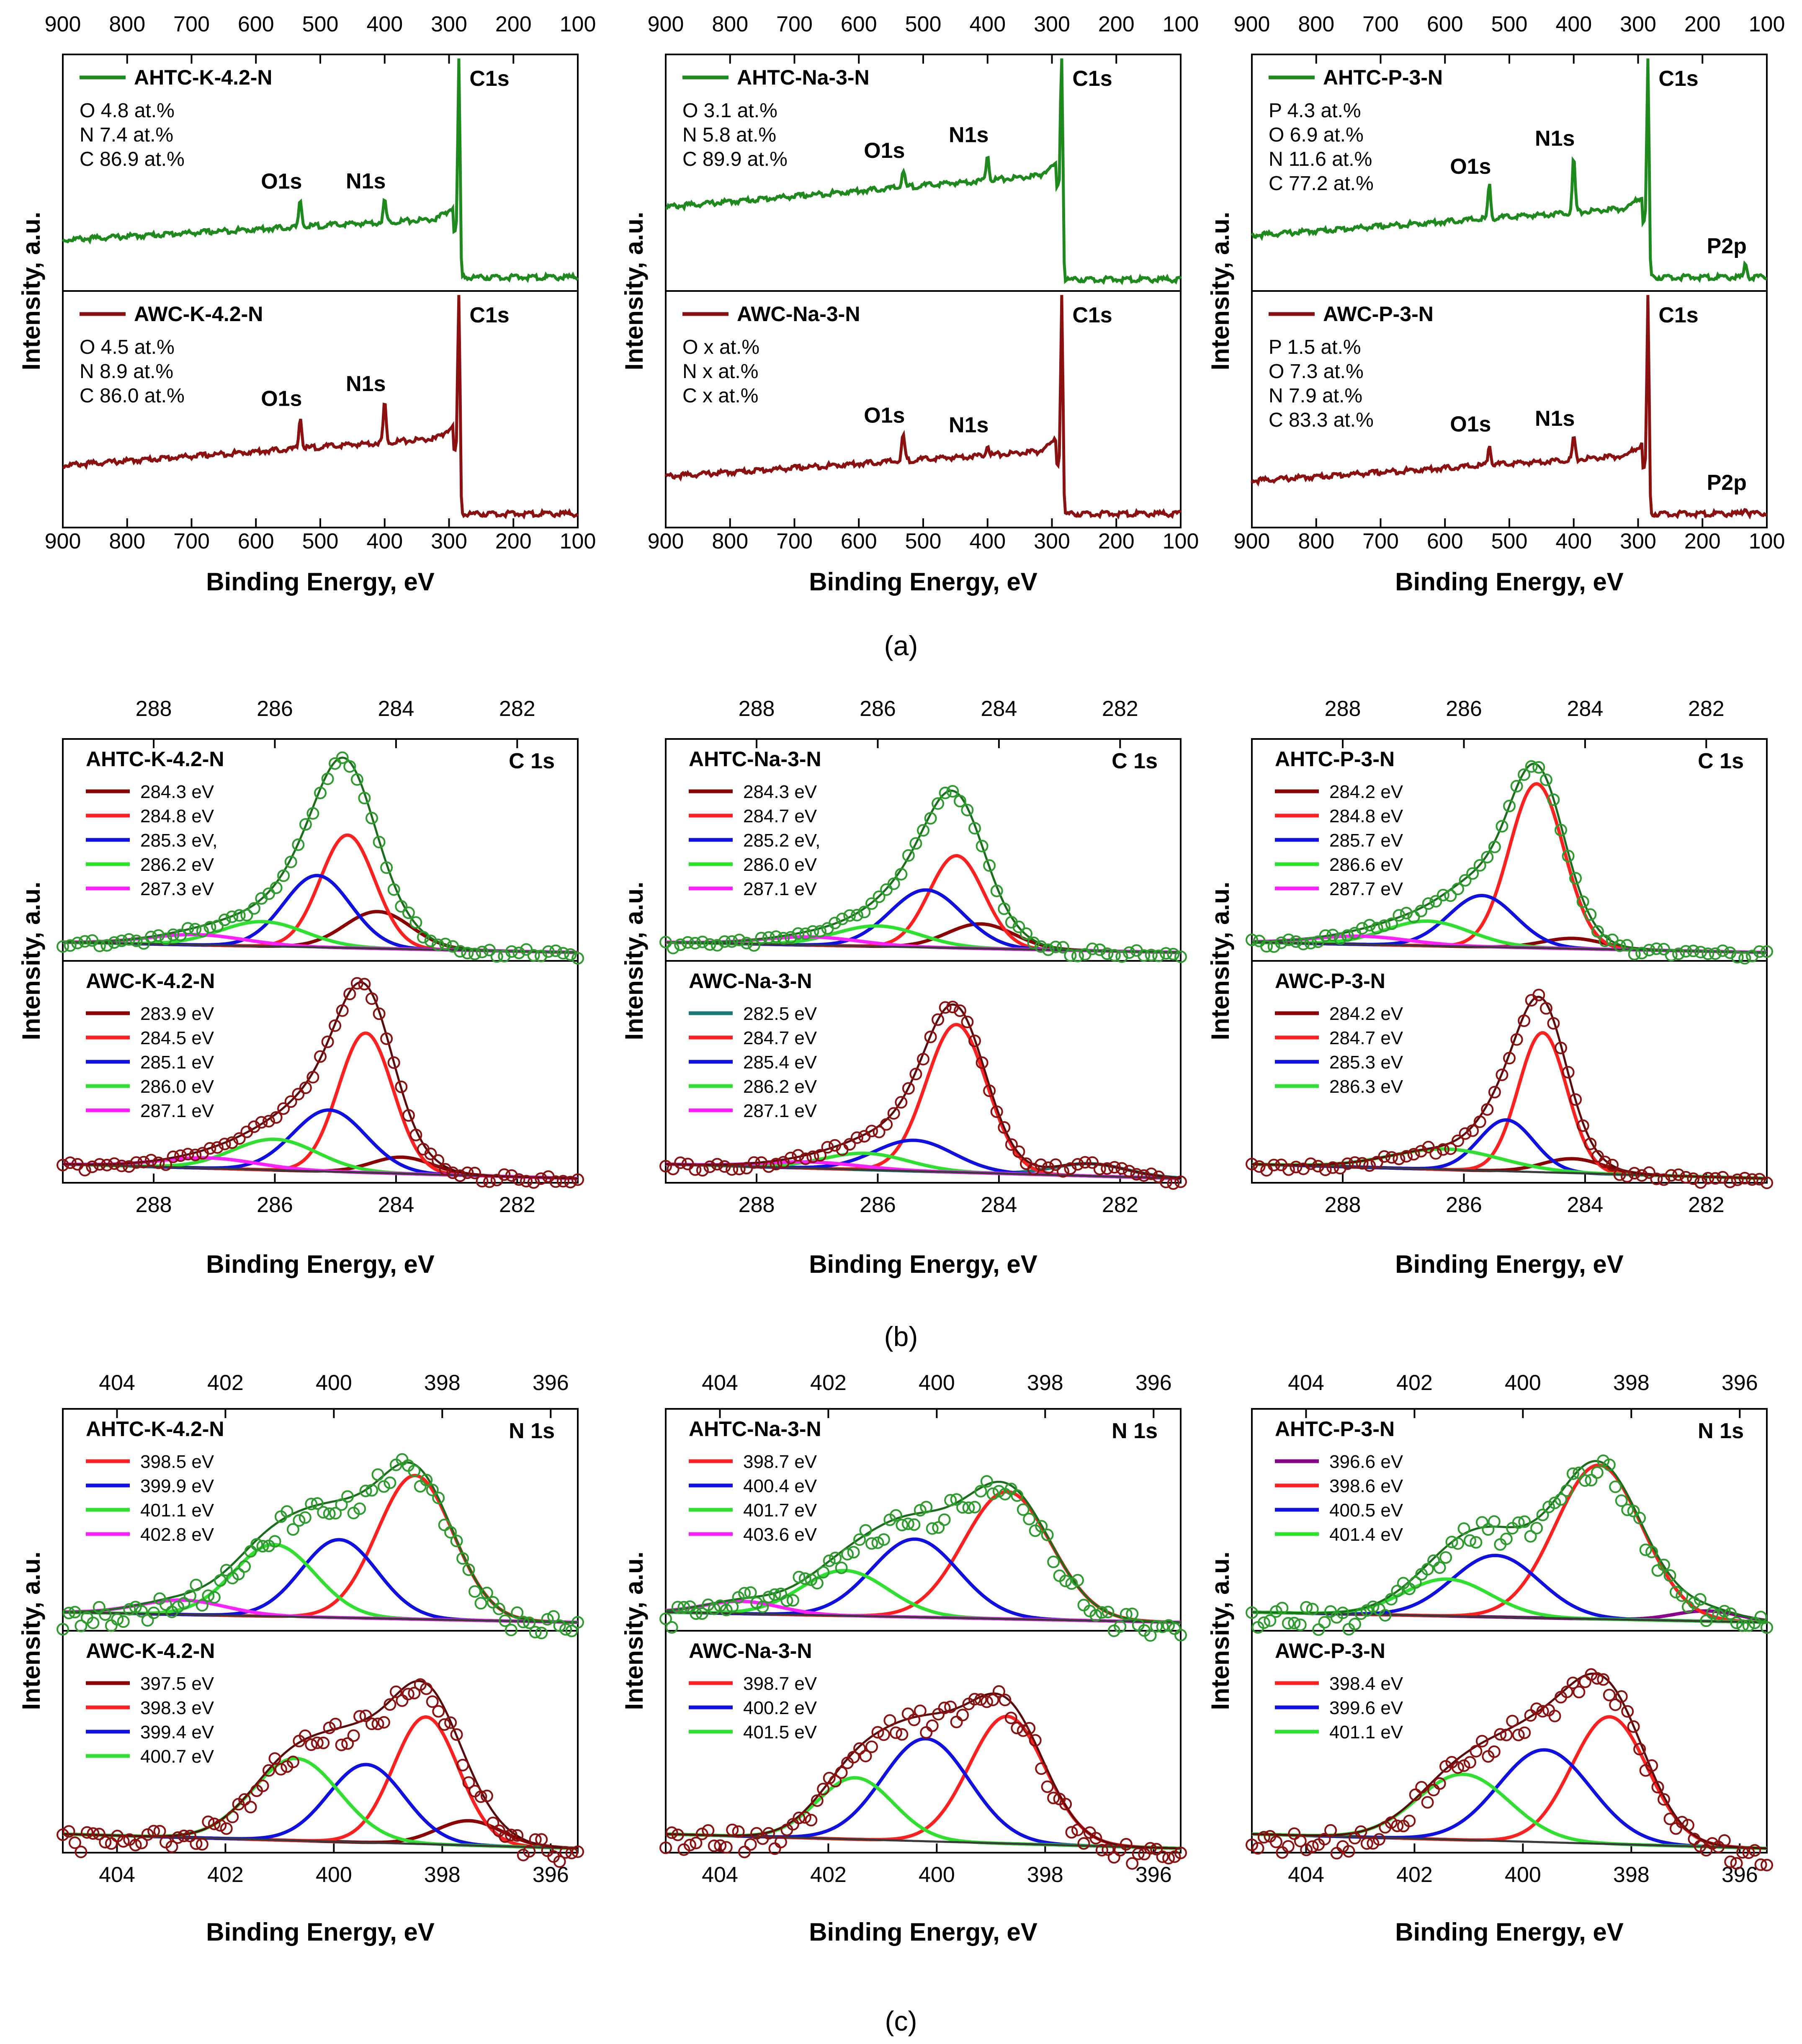 Image resolution: width=1802 pixels, height=2044 pixels. What do you see at coordinates (798, 314) in the screenshot?
I see `series-name: AWC-Na-3-N` at bounding box center [798, 314].